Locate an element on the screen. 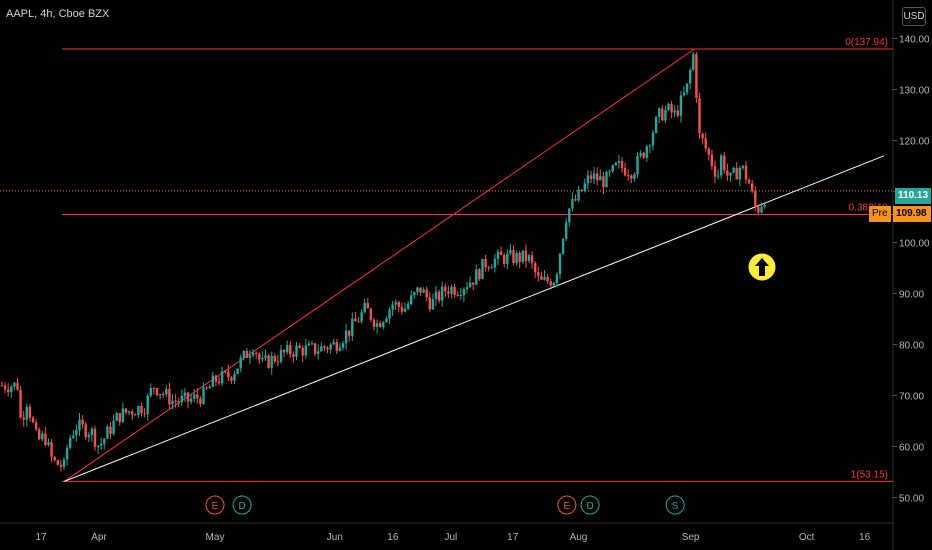  y-tick-label: 100.00 is located at coordinates (914, 244).